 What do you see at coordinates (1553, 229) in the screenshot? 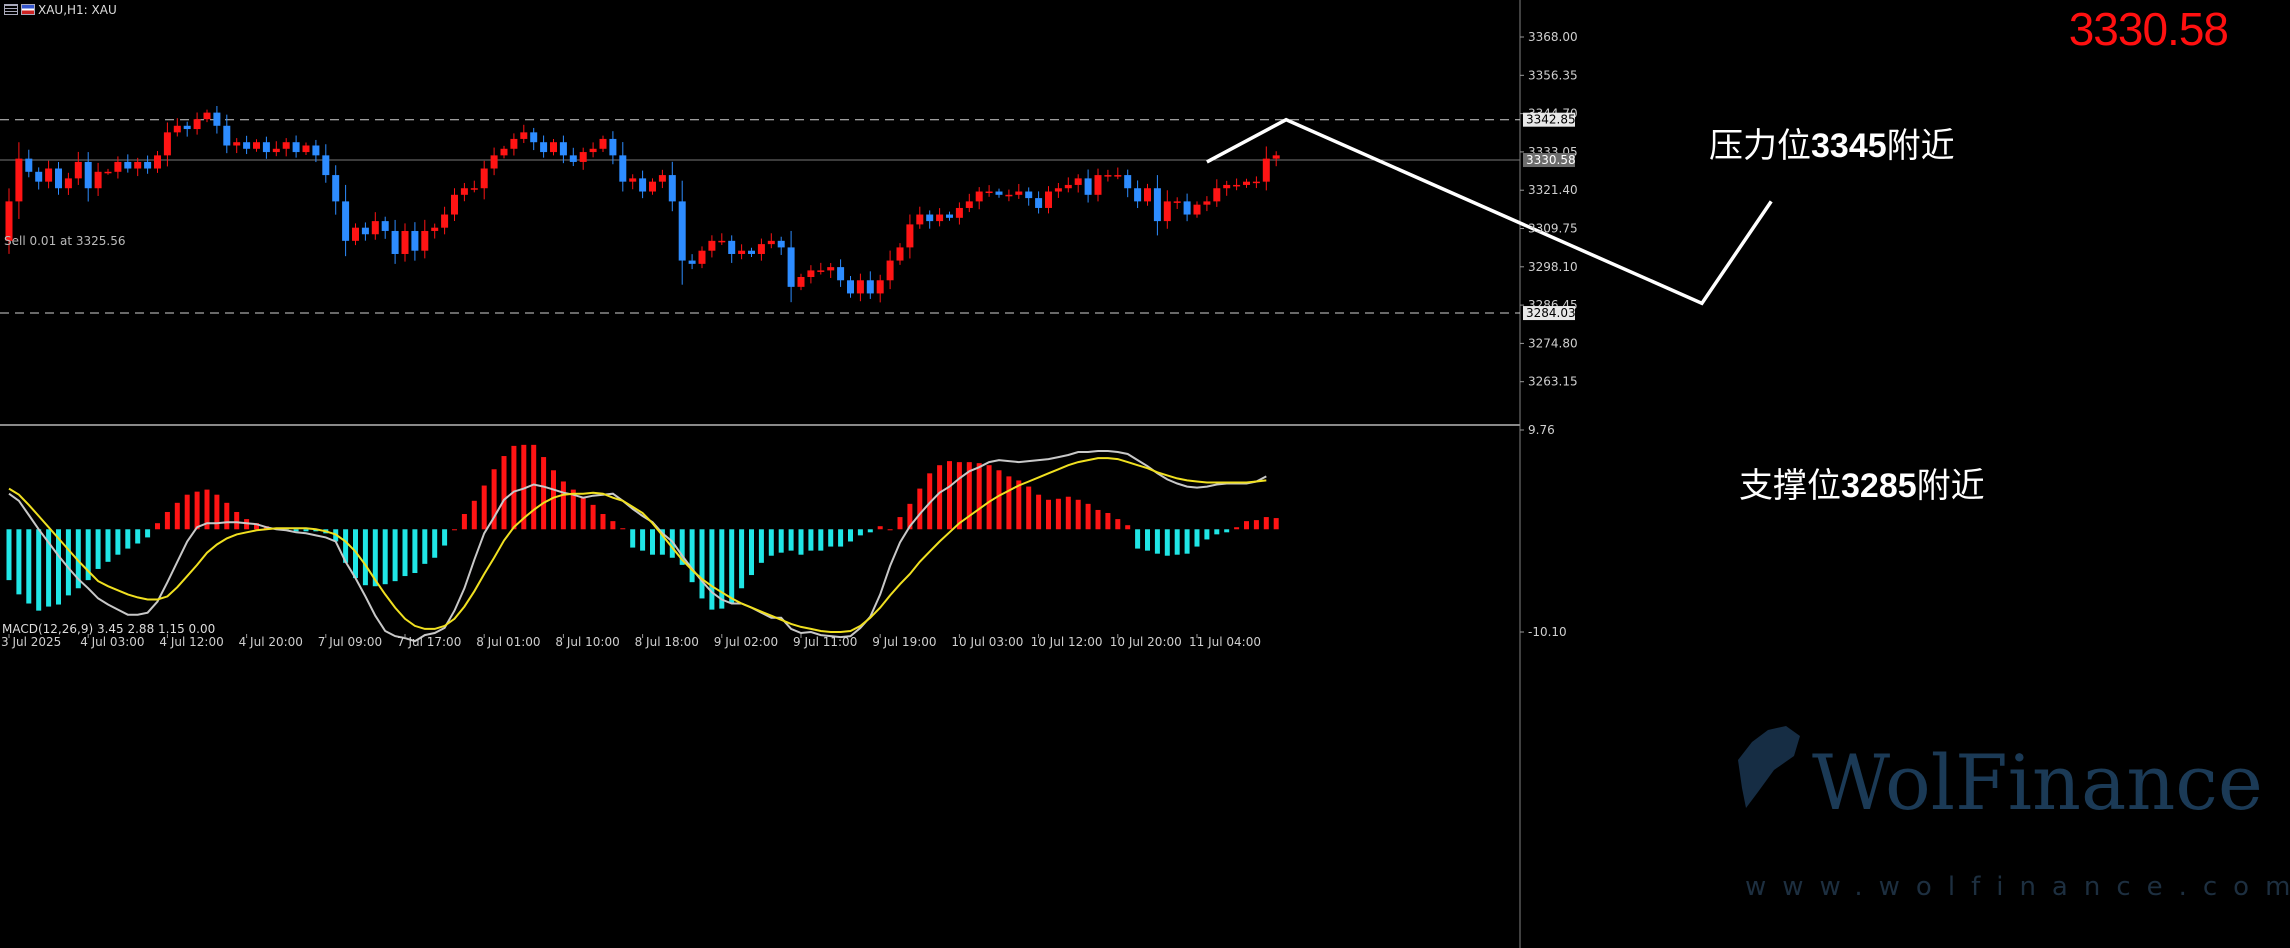
I see `y-tick-label: 3309.75` at bounding box center [1553, 229].